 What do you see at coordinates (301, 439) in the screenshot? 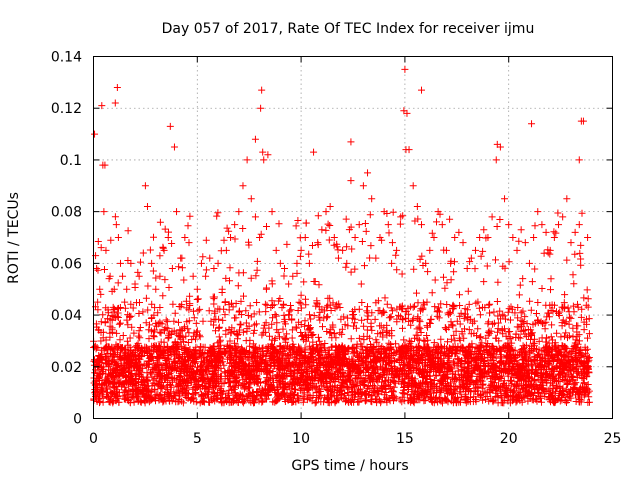
I see `x-tick-label: 10` at bounding box center [301, 439].